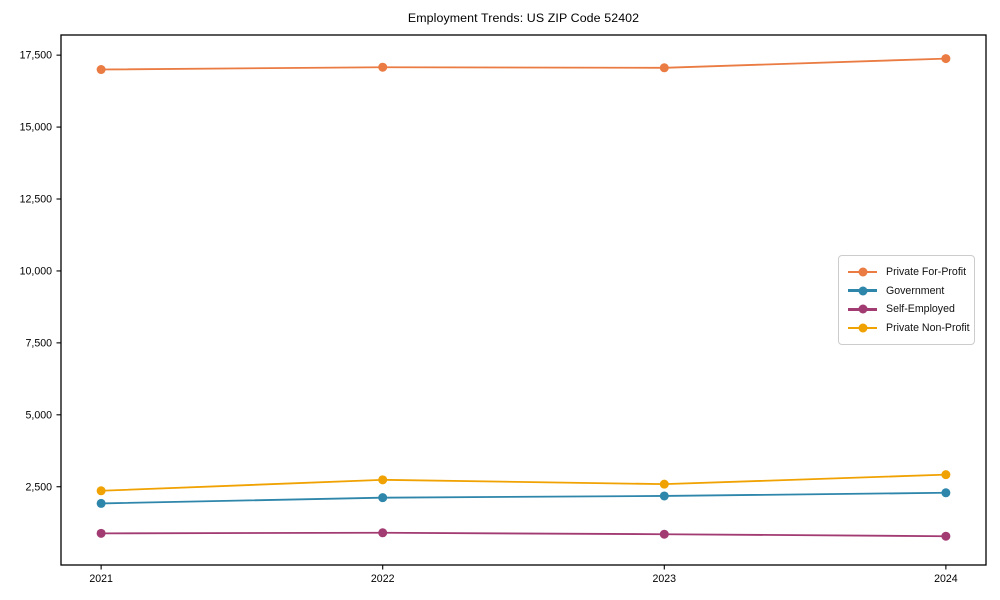  Describe the element at coordinates (38, 343) in the screenshot. I see `y-tick-label: 7,500` at that location.